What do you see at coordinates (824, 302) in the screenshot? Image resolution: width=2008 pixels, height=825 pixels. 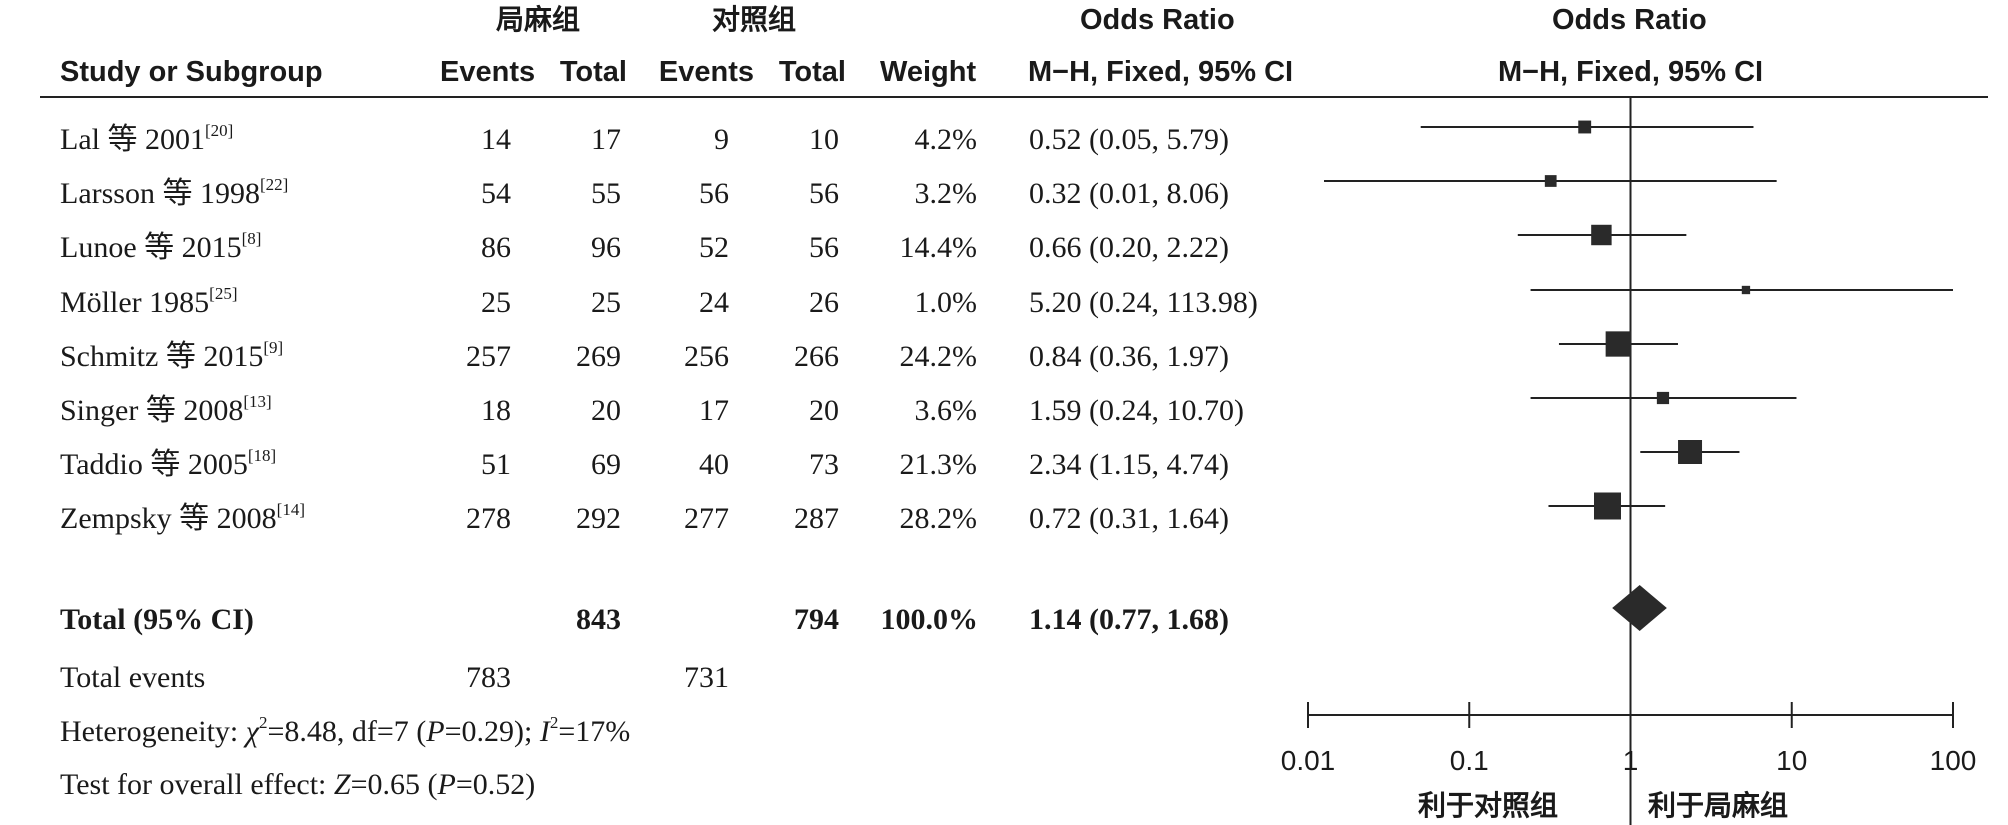 I see `total-ctrl: 26` at bounding box center [824, 302].